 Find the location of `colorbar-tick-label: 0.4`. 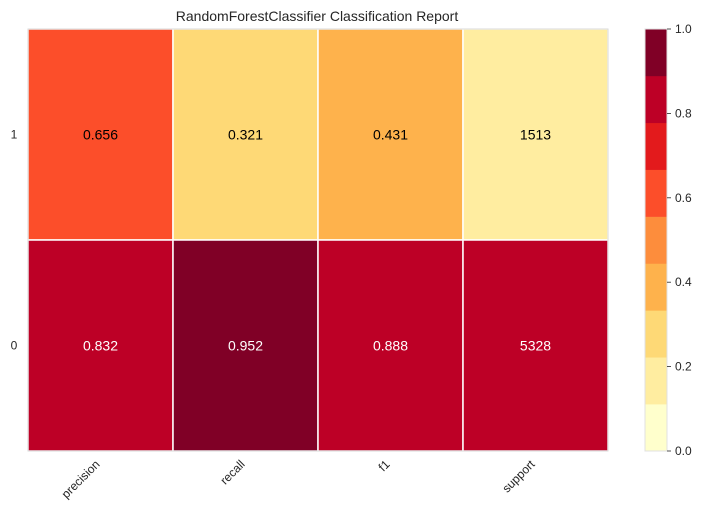

colorbar-tick-label: 0.4 is located at coordinates (683, 282).